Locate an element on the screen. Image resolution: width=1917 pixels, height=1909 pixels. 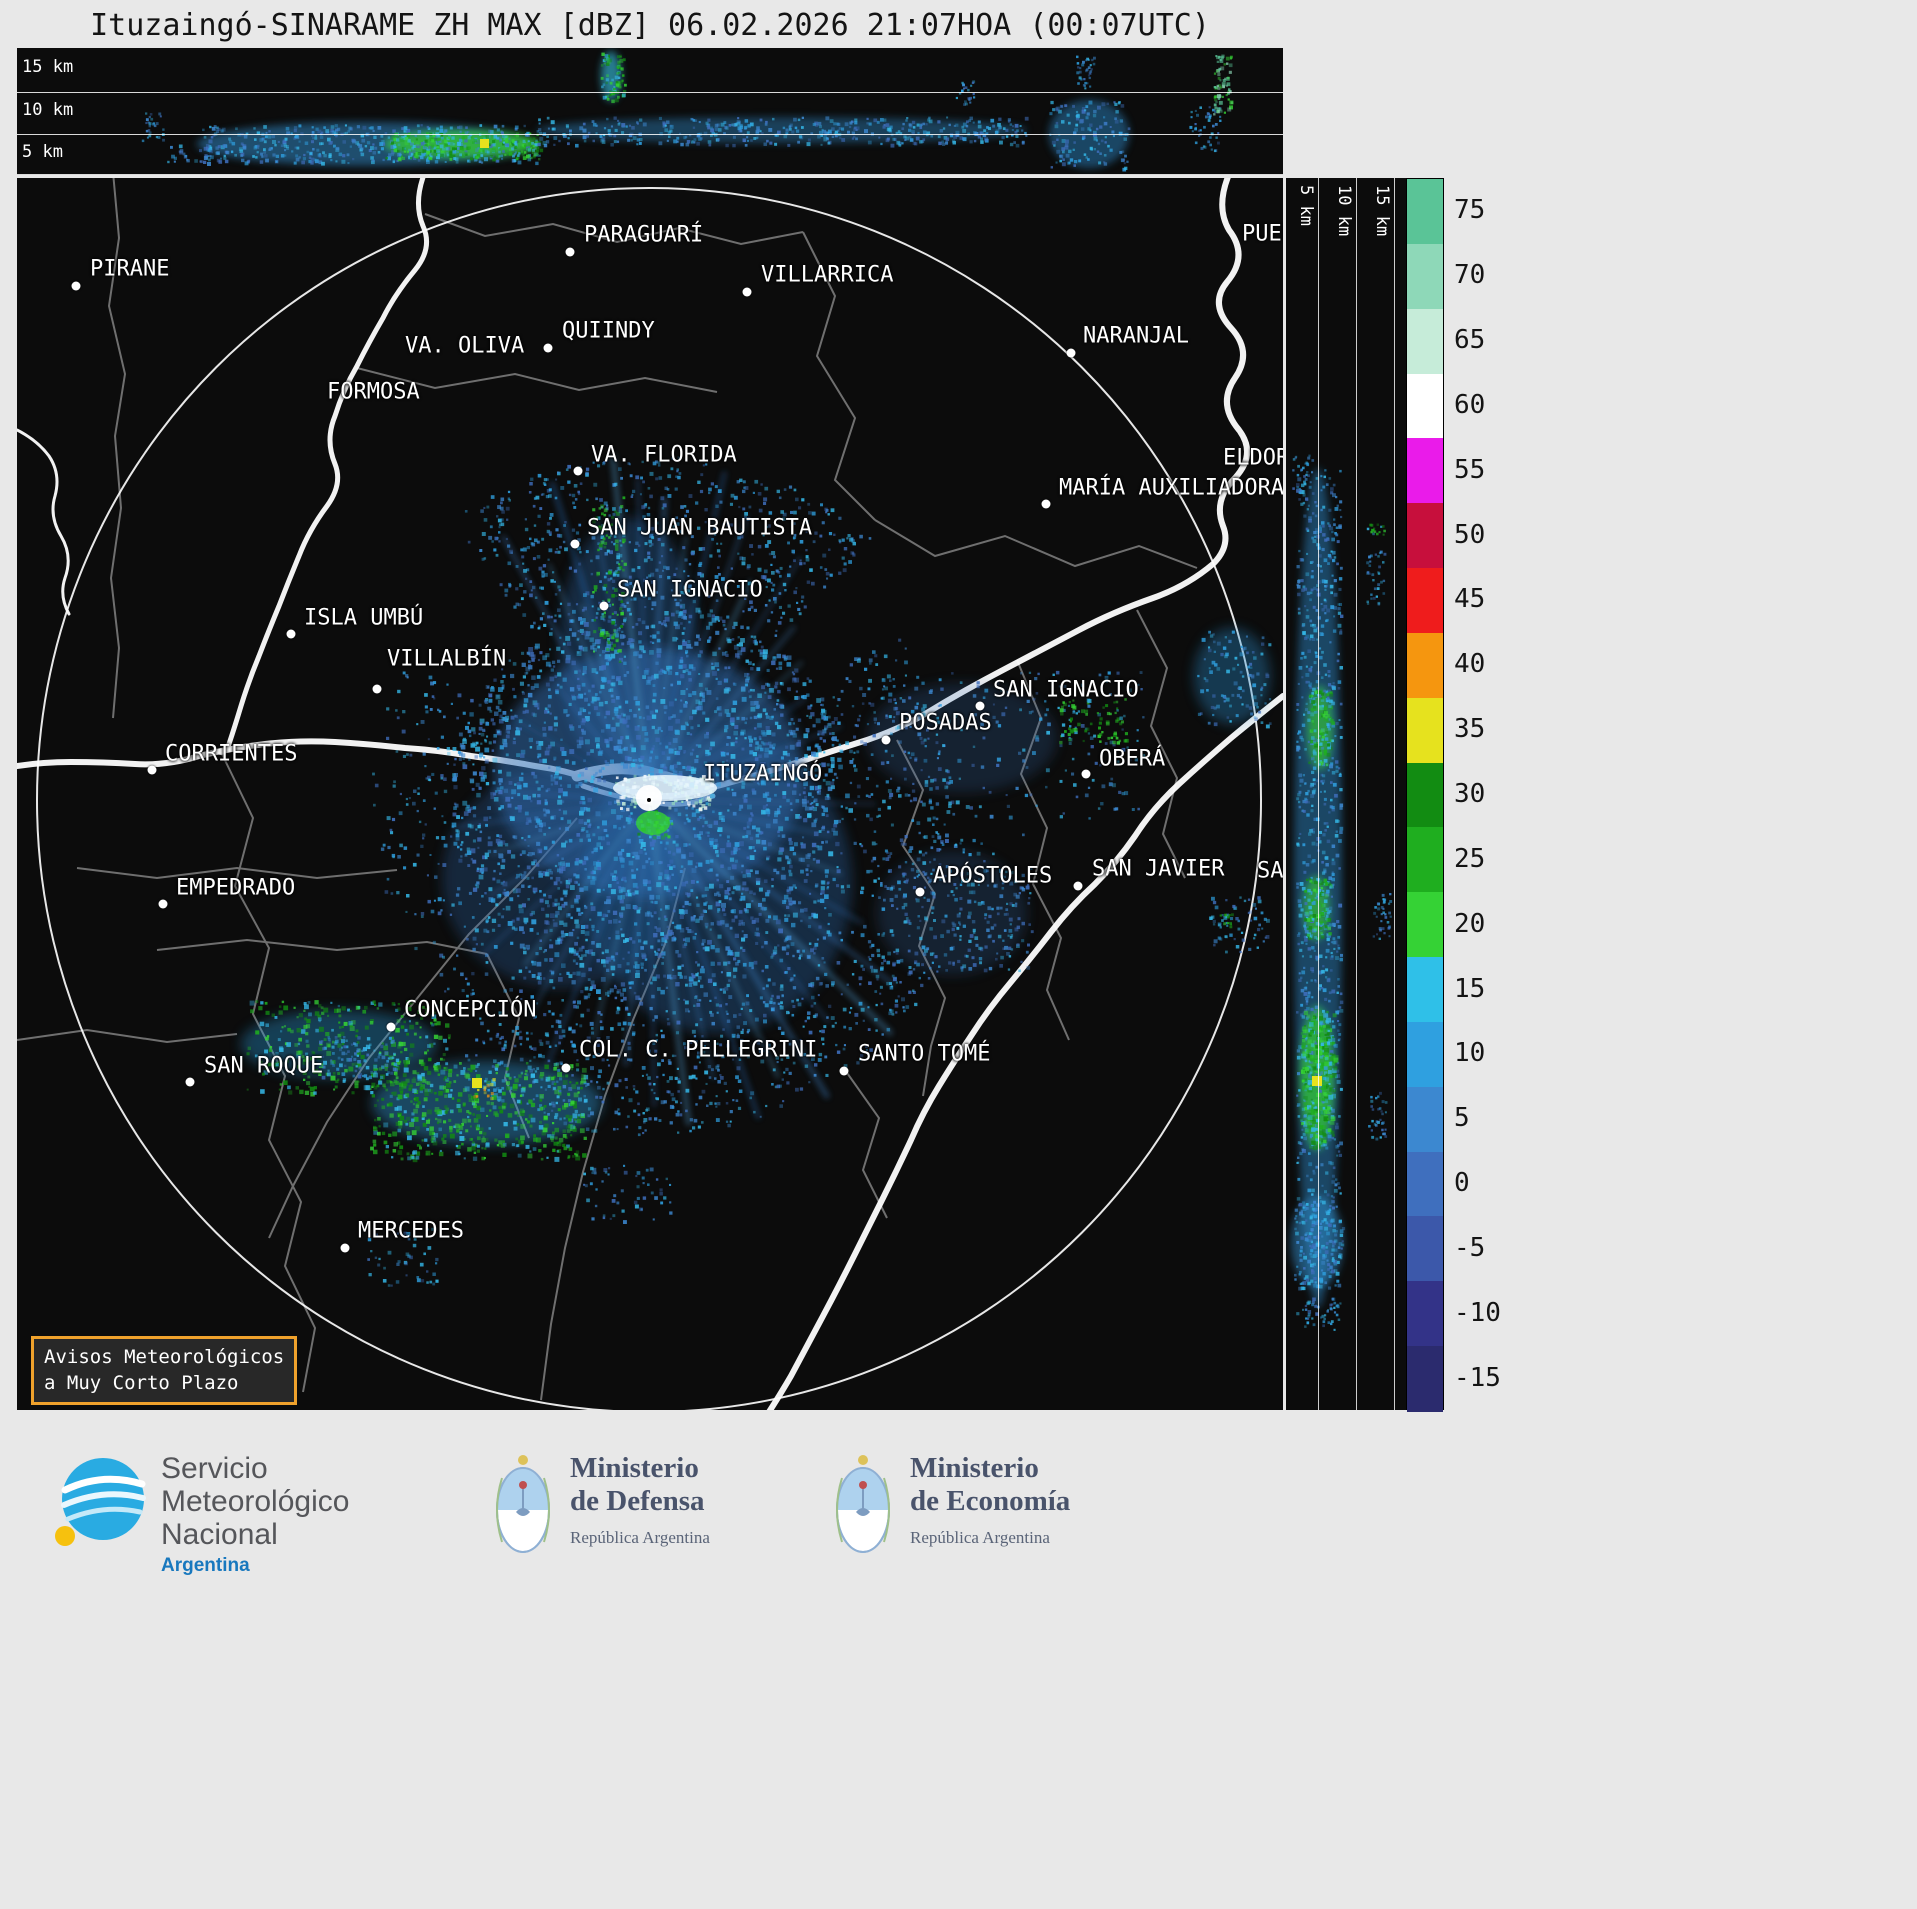
cross-section-right-panel: 5 km 10 km 15 km is located at coordinates (1348, 794).